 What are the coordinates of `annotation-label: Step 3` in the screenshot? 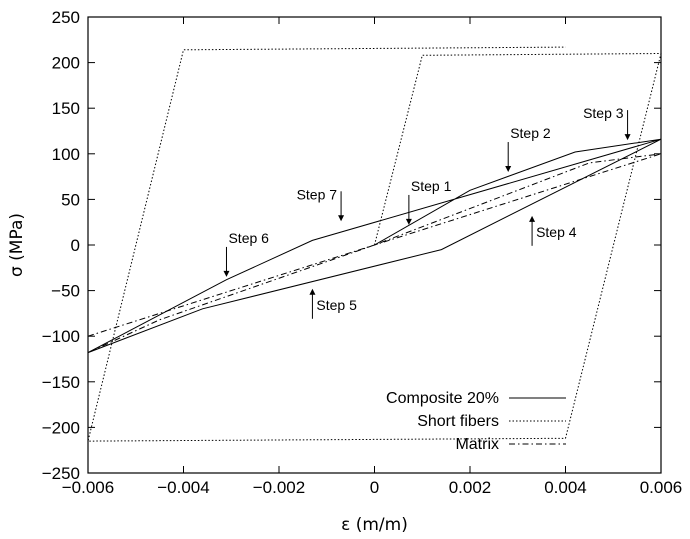 It's located at (603, 113).